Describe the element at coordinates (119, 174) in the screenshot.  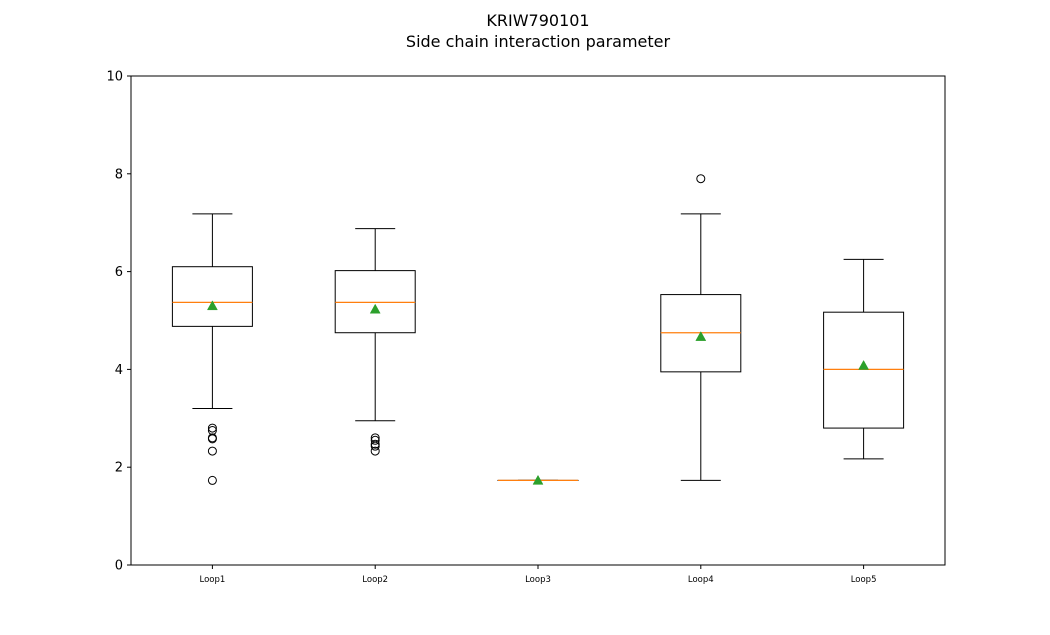
I see `y-tick-label: 8` at that location.